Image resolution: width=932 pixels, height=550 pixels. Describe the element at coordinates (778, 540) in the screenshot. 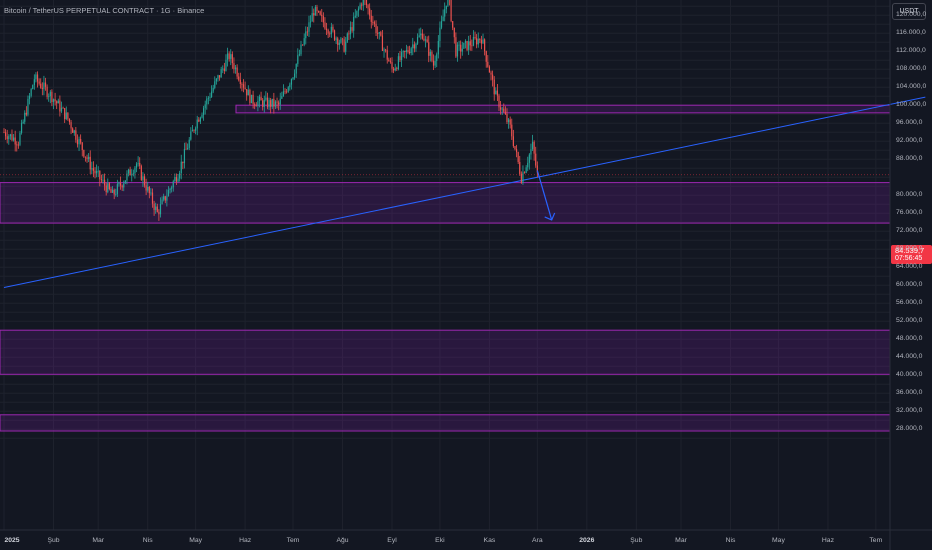

I see `time-axis-label: May` at that location.